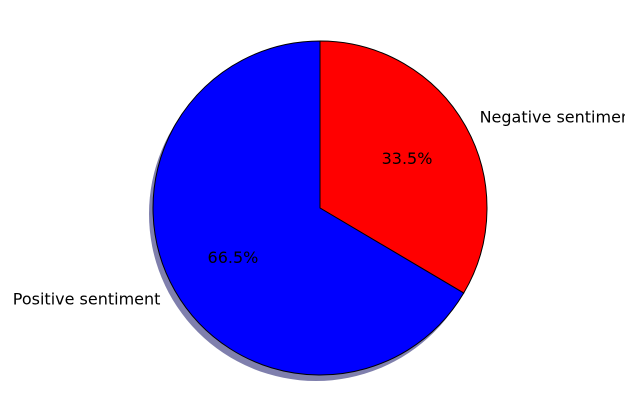  Describe the element at coordinates (233, 257) in the screenshot. I see `slice-percent-label: 66.5%` at that location.